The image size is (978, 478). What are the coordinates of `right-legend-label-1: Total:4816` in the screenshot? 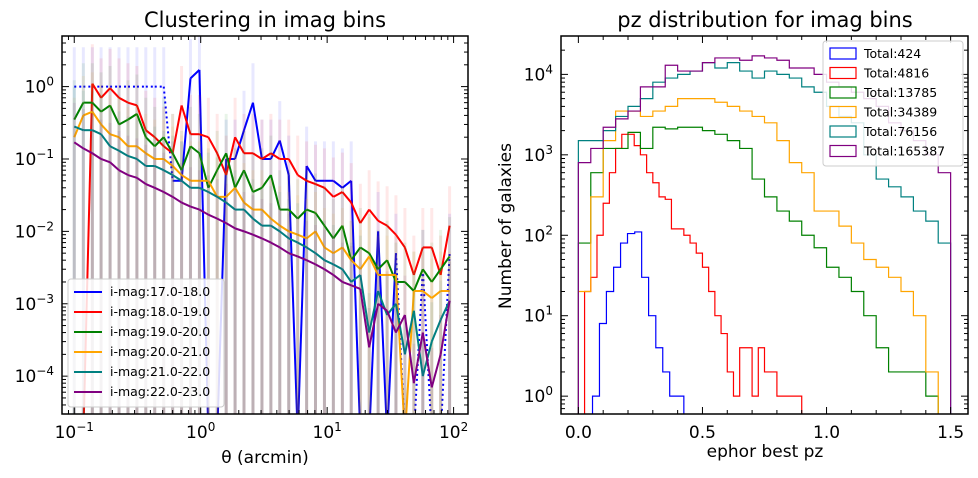 It's located at (896, 73).